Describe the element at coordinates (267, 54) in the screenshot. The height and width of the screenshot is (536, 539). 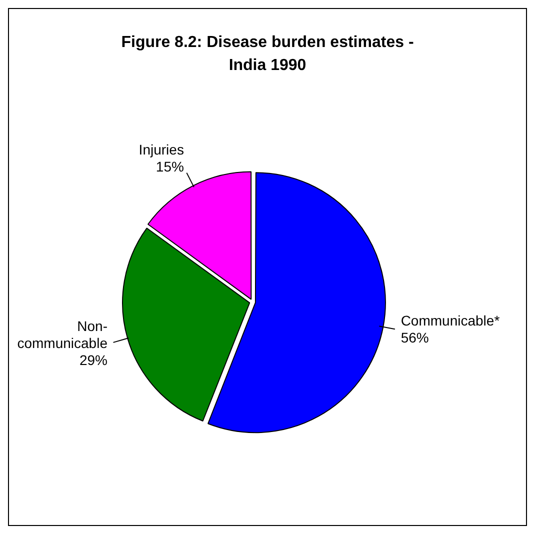
I see `chart-title: Figure 8.2: Disease burden estimates - India 1990` at that location.